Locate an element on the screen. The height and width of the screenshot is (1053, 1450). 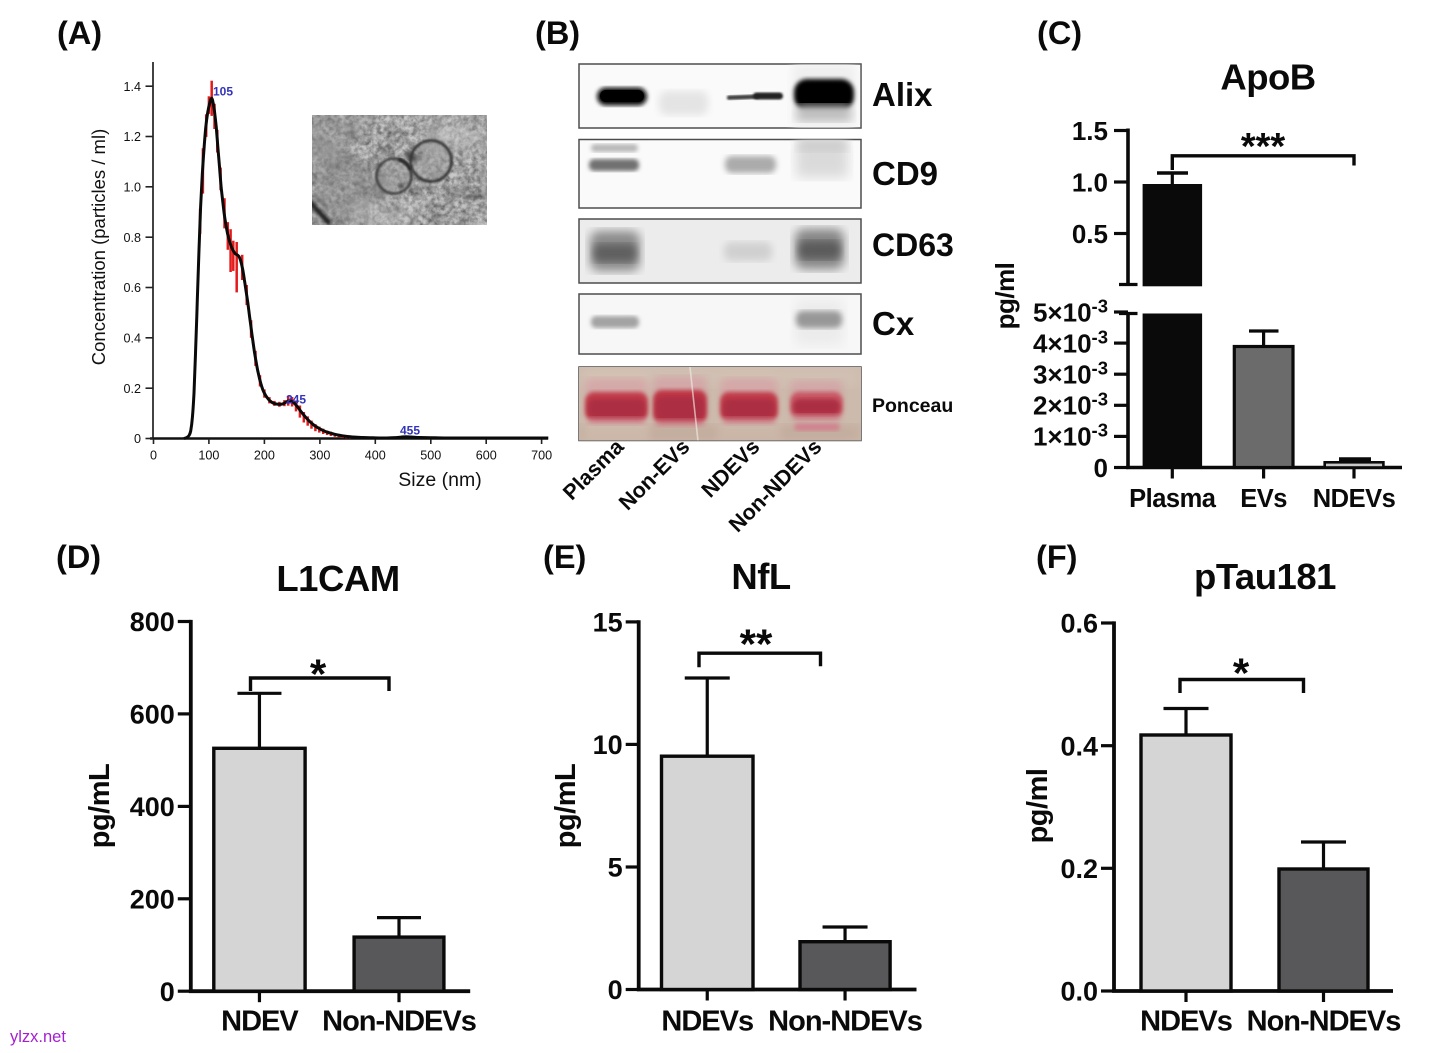
svg-text: 5 is located at coordinates (615, 868).